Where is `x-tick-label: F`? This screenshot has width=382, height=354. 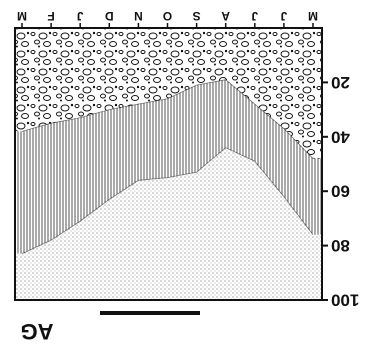 x-tick-label: F is located at coordinates (50, 16).